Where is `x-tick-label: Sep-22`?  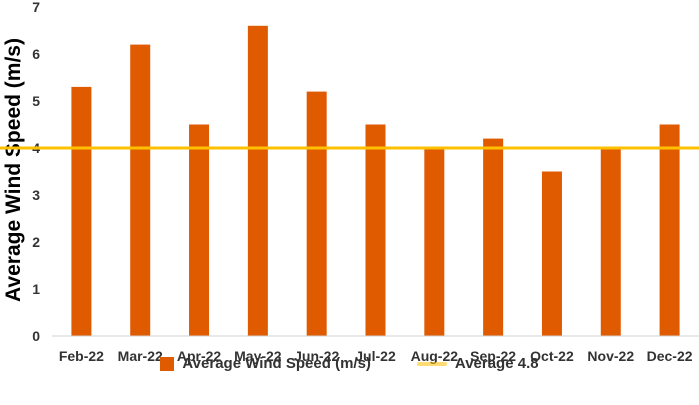
x-tick-label: Sep-22 is located at coordinates (493, 356).